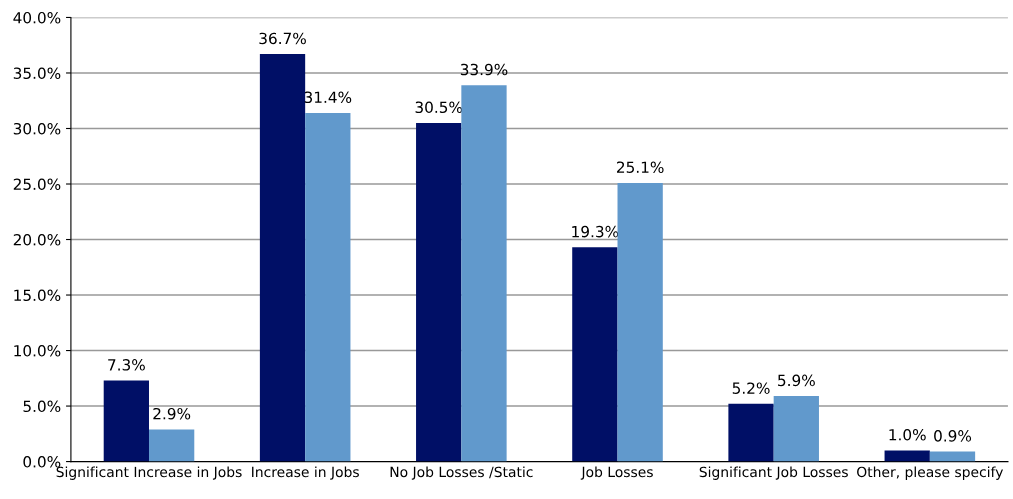  What do you see at coordinates (773, 473) in the screenshot?
I see `x-tick-label: Significant Job Losses` at bounding box center [773, 473].